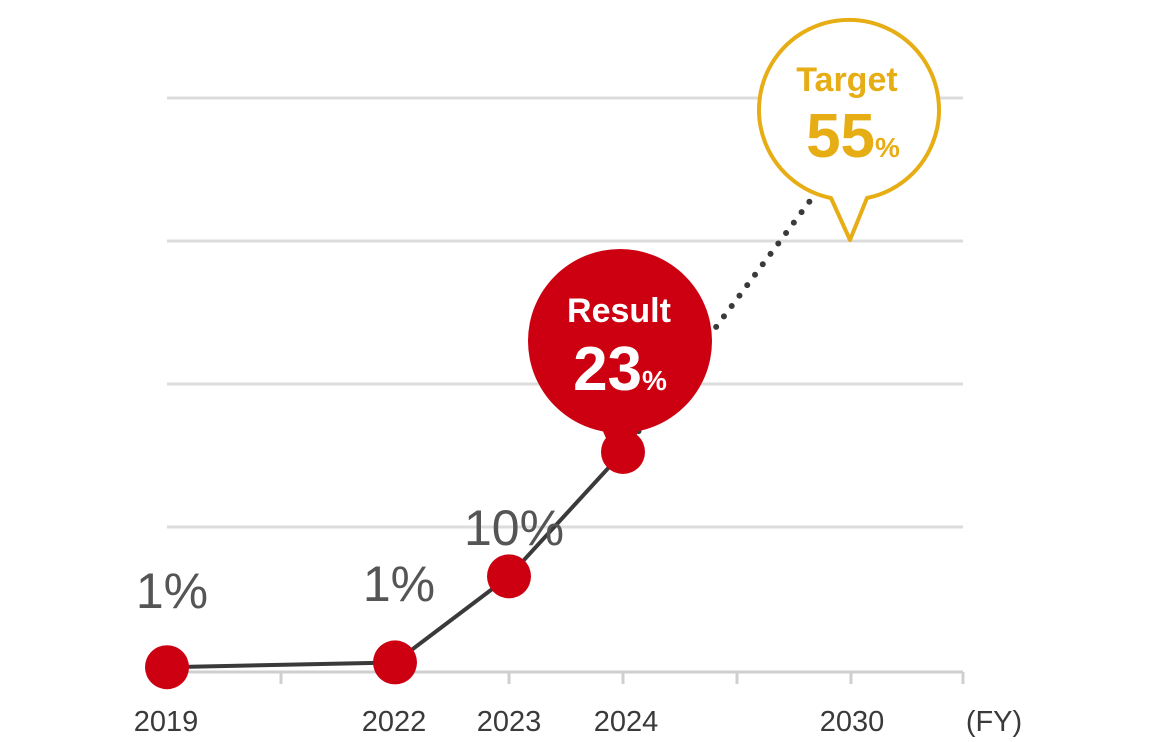 The width and height of the screenshot is (1160, 742). What do you see at coordinates (399, 584) in the screenshot?
I see `data-label-2022: 1%` at bounding box center [399, 584].